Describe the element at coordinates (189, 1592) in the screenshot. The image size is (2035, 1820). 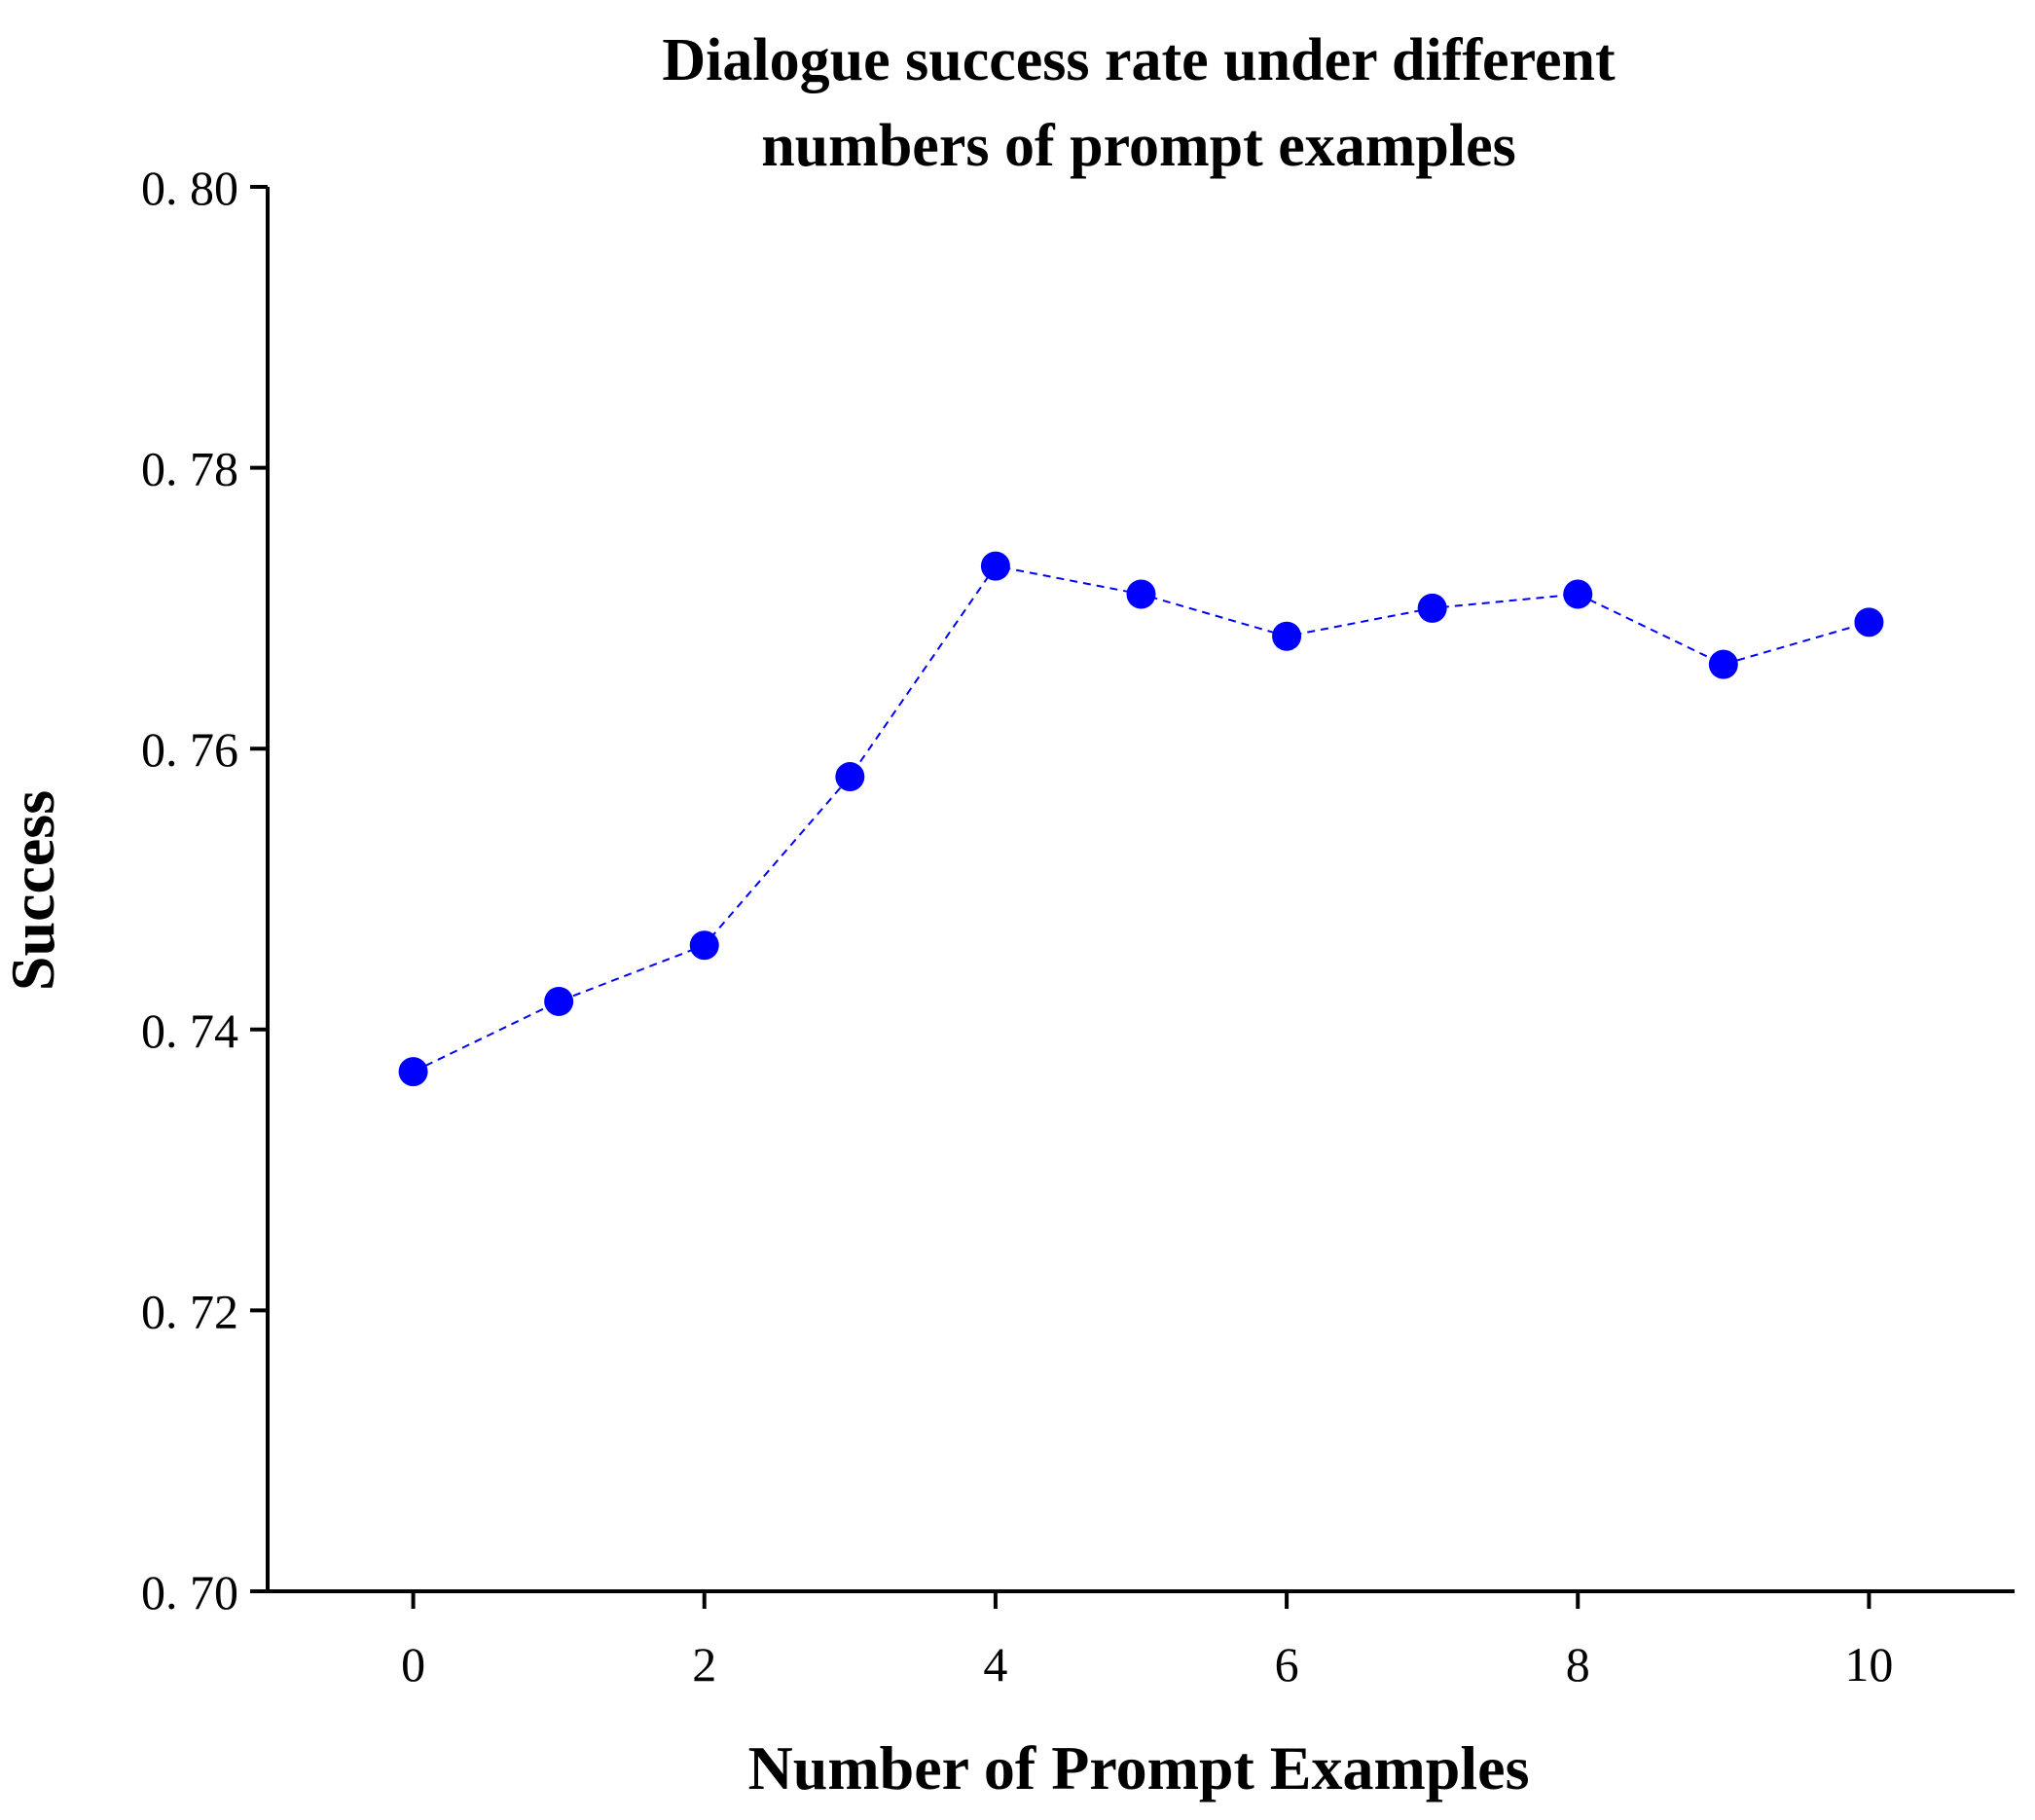
I see `y-tick-label: 0. 70` at that location.